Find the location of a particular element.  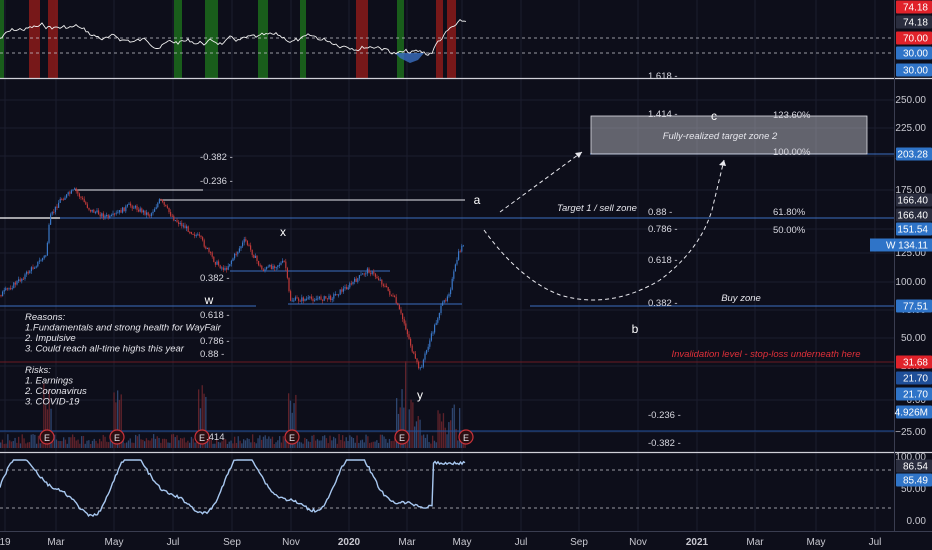

price-axis-tick-label: 250.00 is located at coordinates (910, 100).